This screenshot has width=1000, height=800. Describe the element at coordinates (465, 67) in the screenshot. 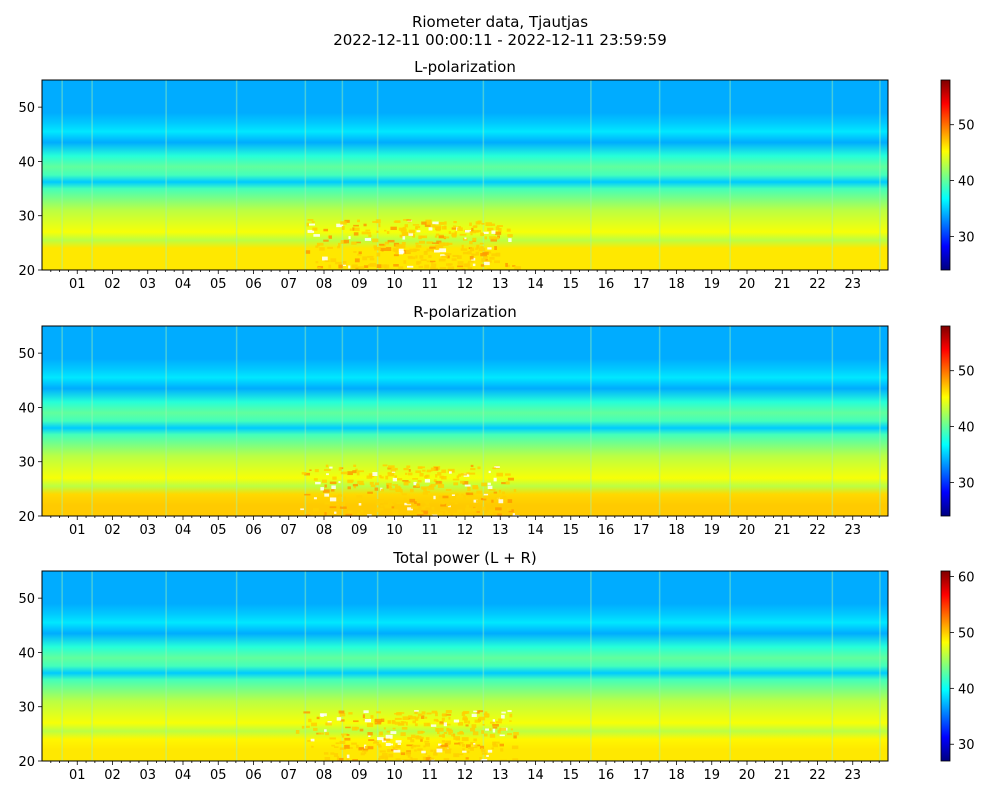

I see `panel-title: L-polarization` at that location.